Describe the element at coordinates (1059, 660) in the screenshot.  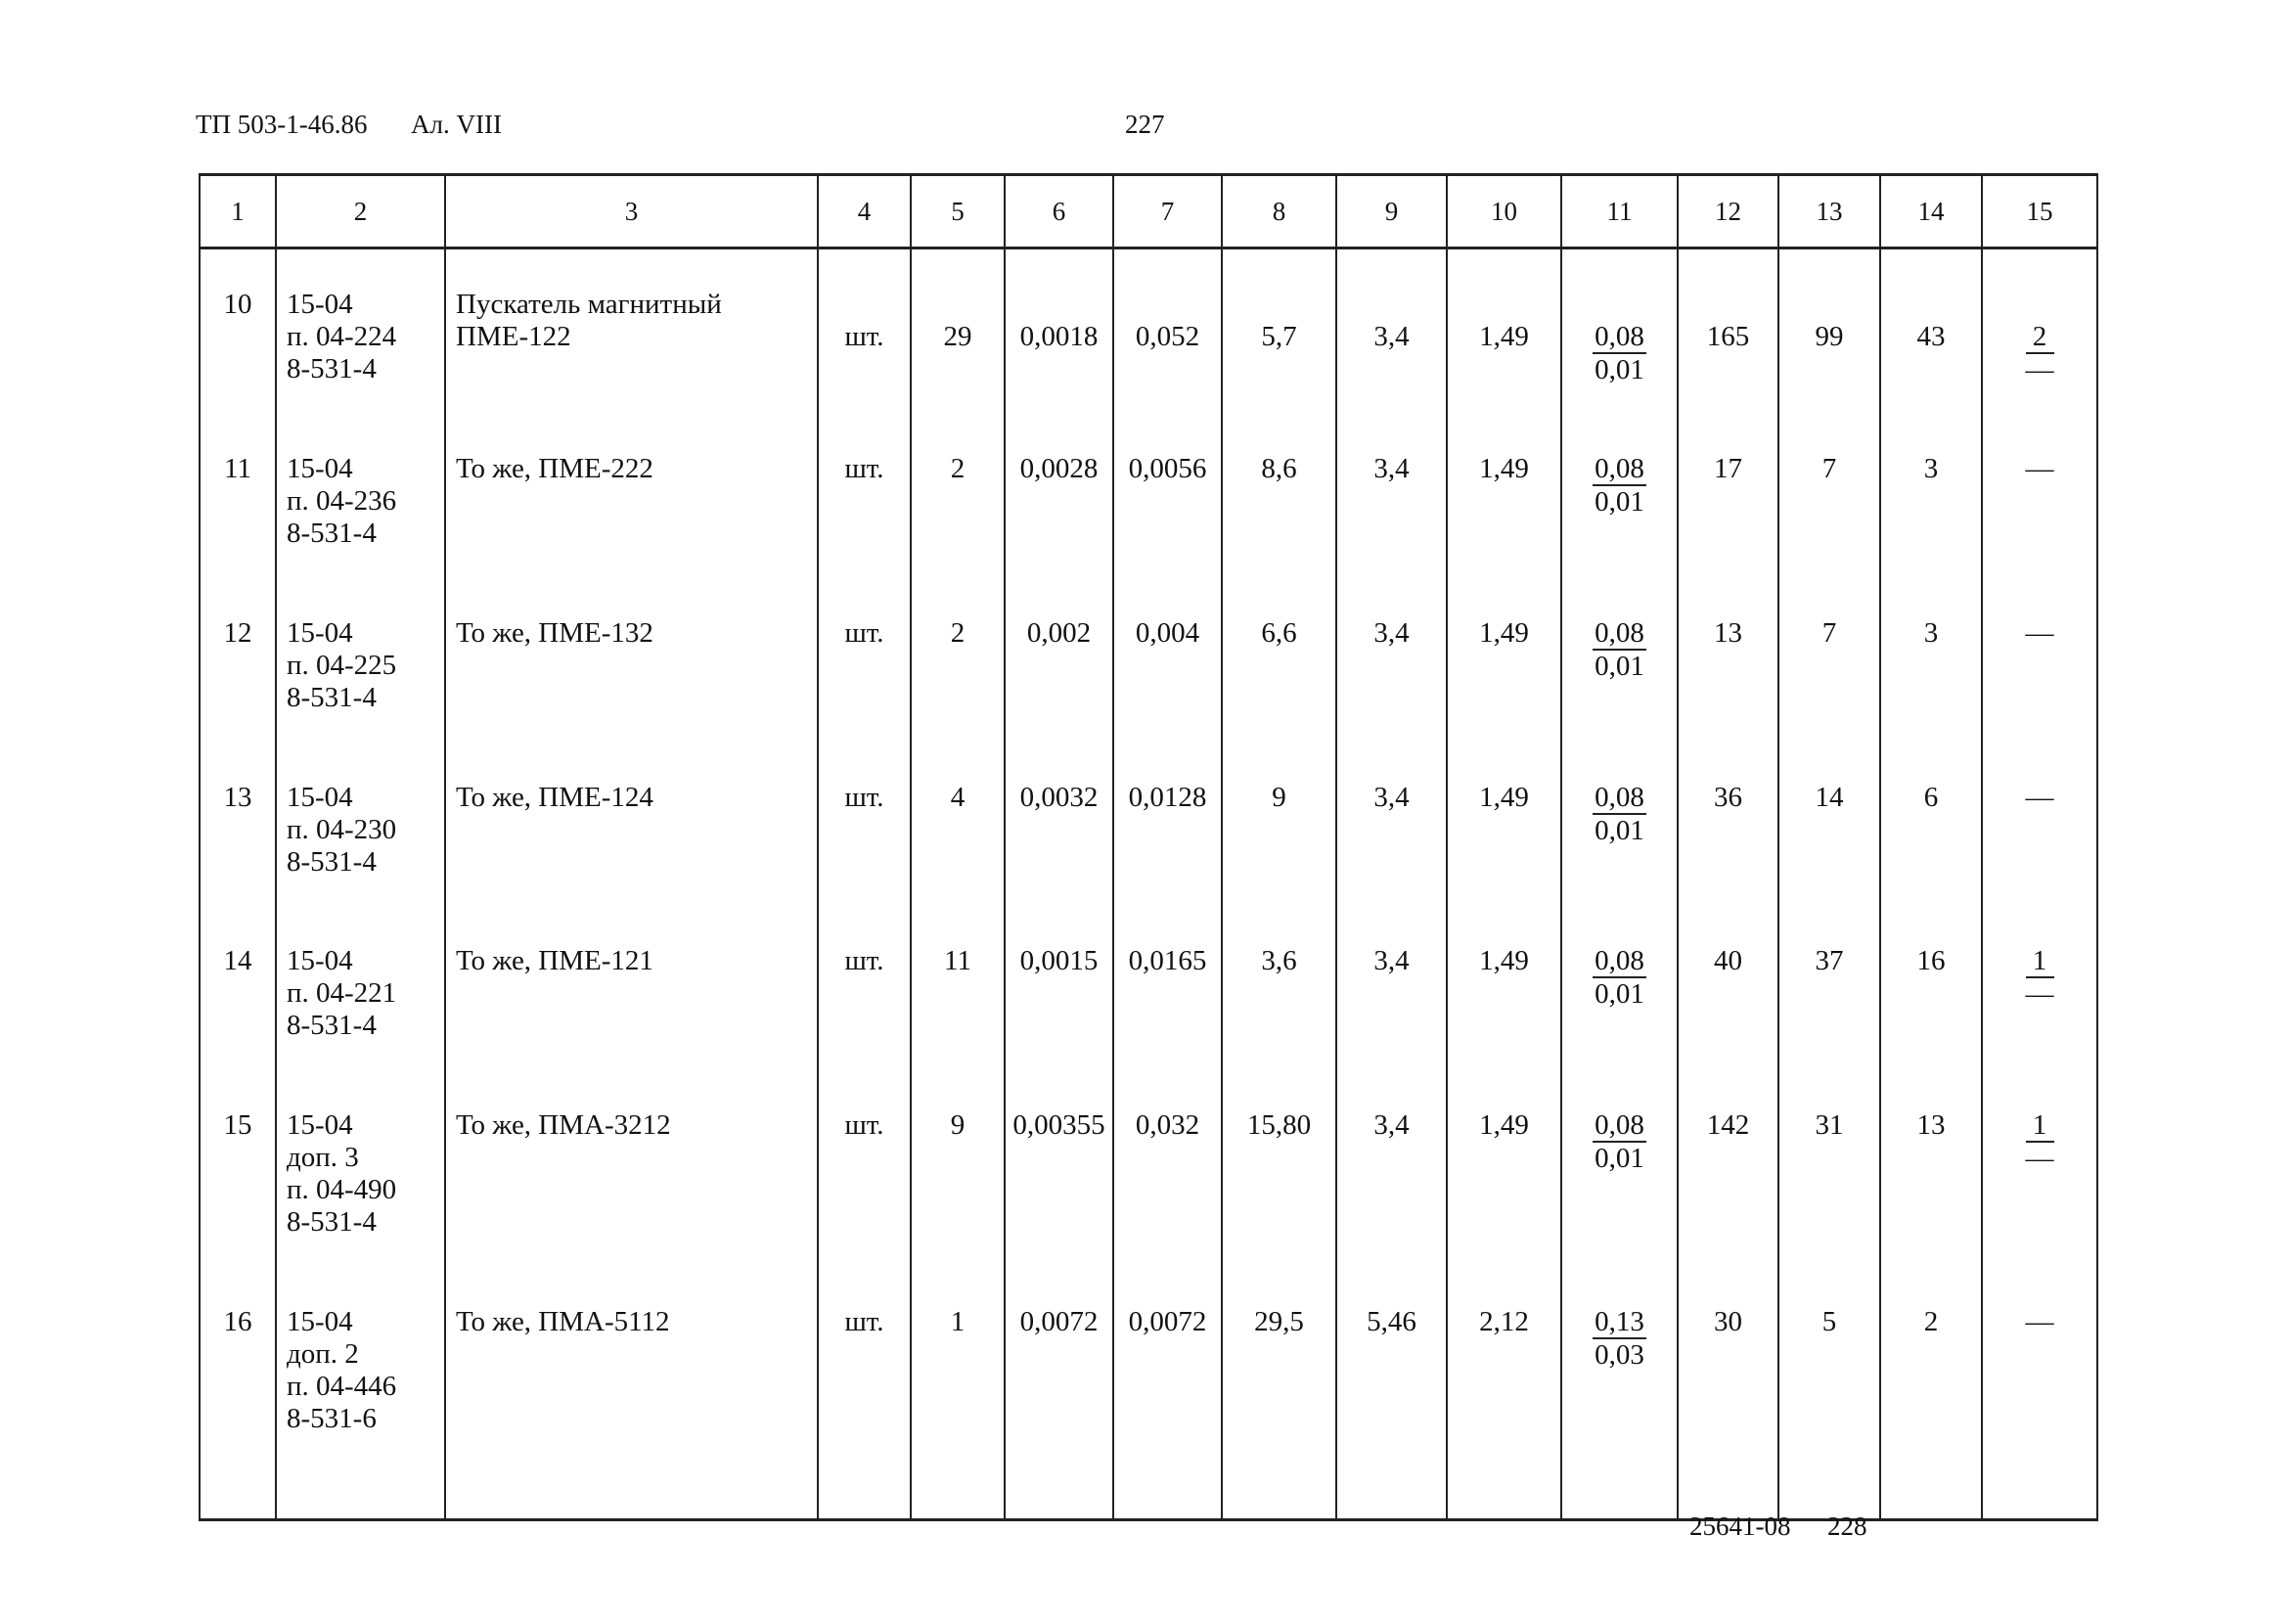
I see `cell-c6: 0,002` at that location.